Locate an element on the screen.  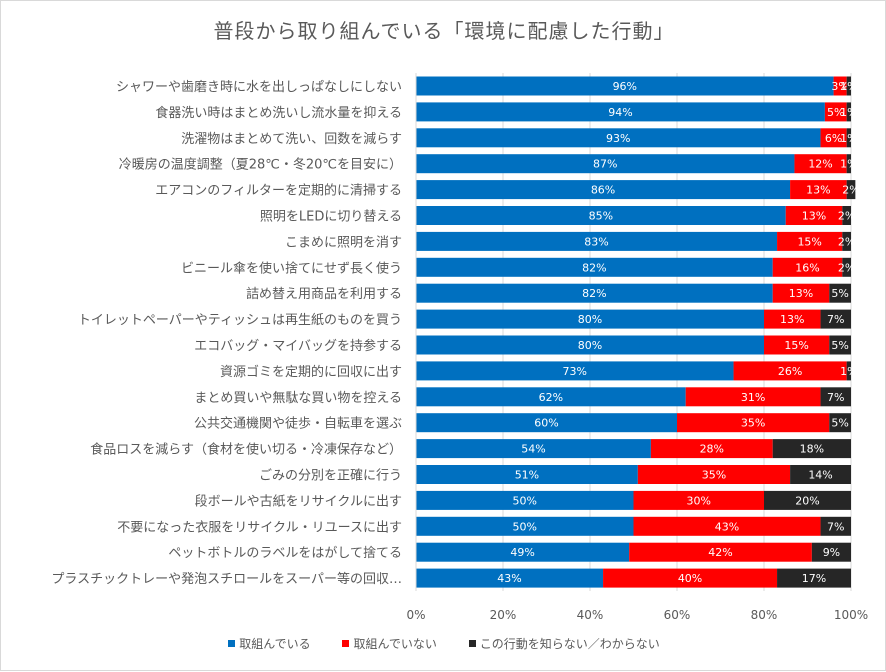
category-label: ごみの分別を正確に行う is located at coordinates (330, 476).